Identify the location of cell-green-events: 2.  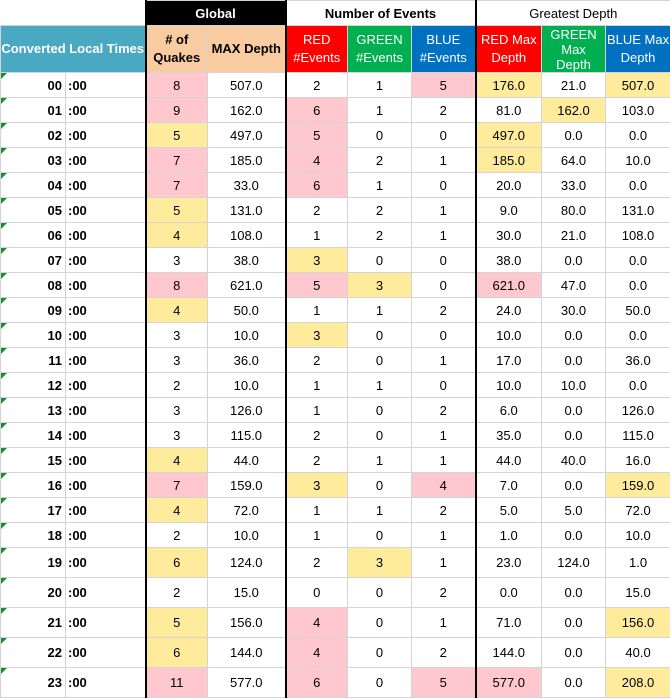
(380, 160).